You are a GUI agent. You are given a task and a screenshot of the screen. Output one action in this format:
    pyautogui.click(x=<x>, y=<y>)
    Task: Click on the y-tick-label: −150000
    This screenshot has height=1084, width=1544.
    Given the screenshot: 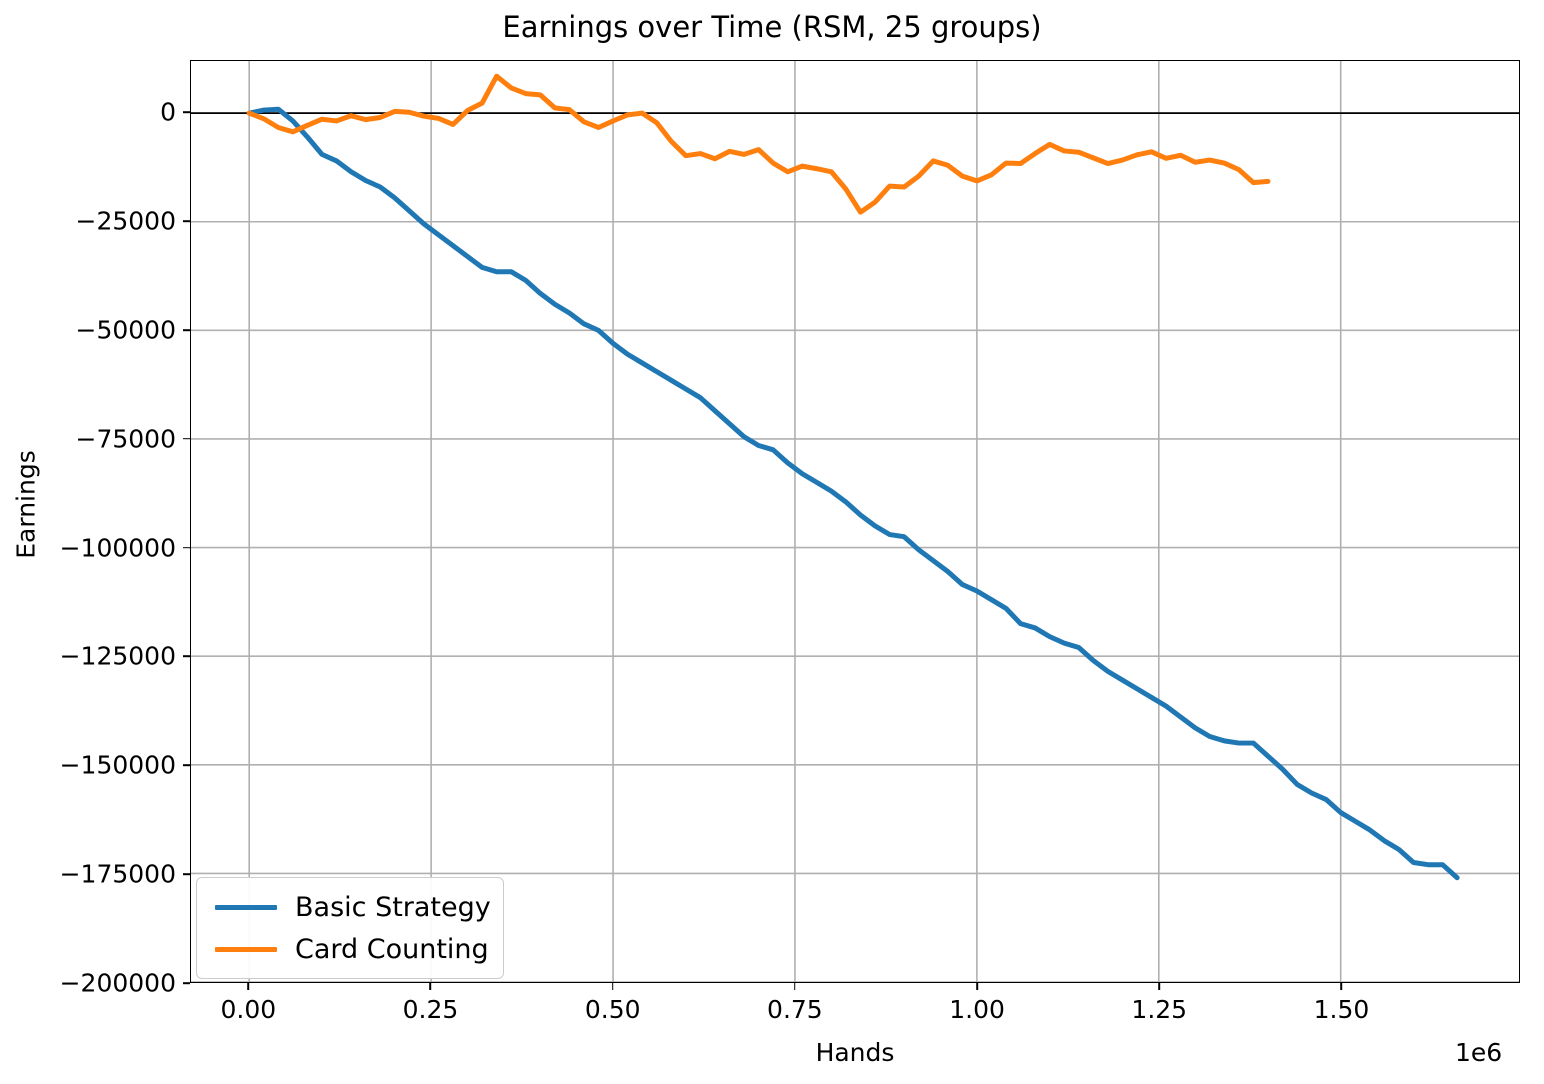 What is the action you would take?
    pyautogui.click(x=117, y=765)
    